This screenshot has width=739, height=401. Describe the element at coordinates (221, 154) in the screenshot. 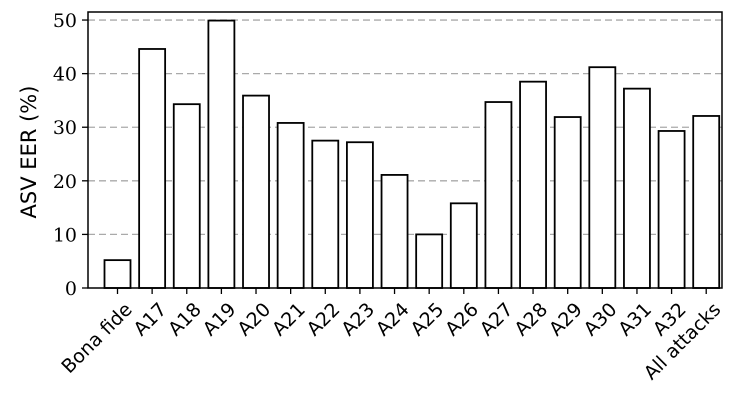

I see `bar-a19` at that location.